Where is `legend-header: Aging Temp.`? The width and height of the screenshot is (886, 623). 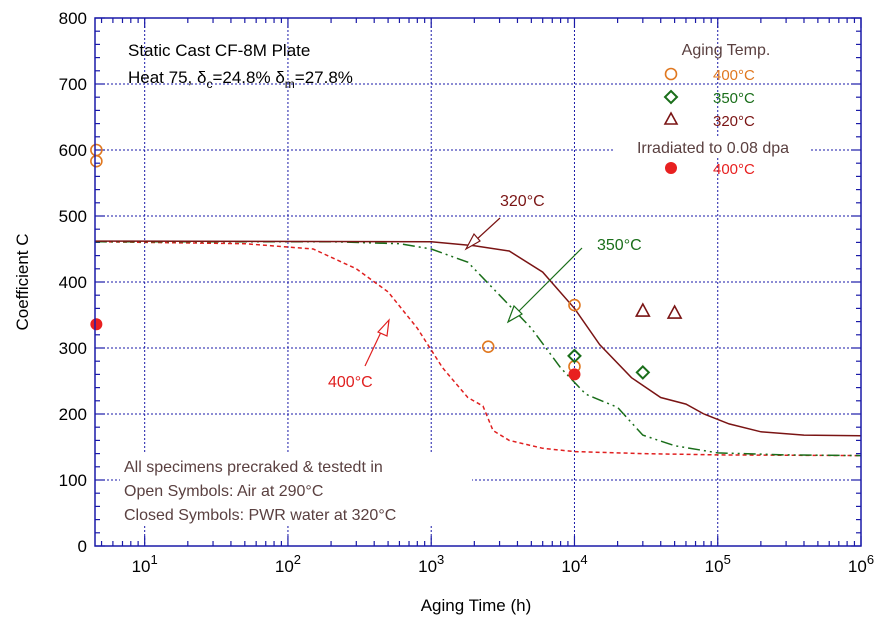
legend-header: Aging Temp. is located at coordinates (726, 50).